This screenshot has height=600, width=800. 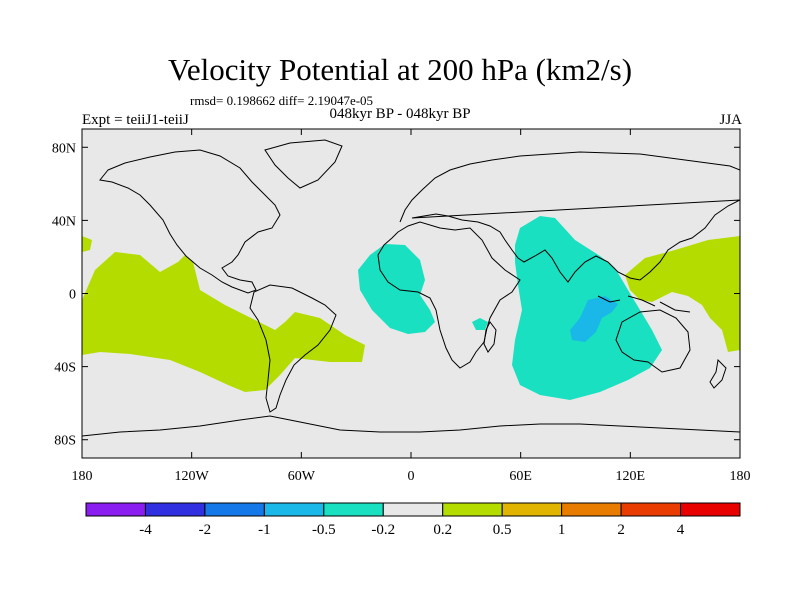 I want to click on lat-tick-label: 80N, so click(x=64, y=148).